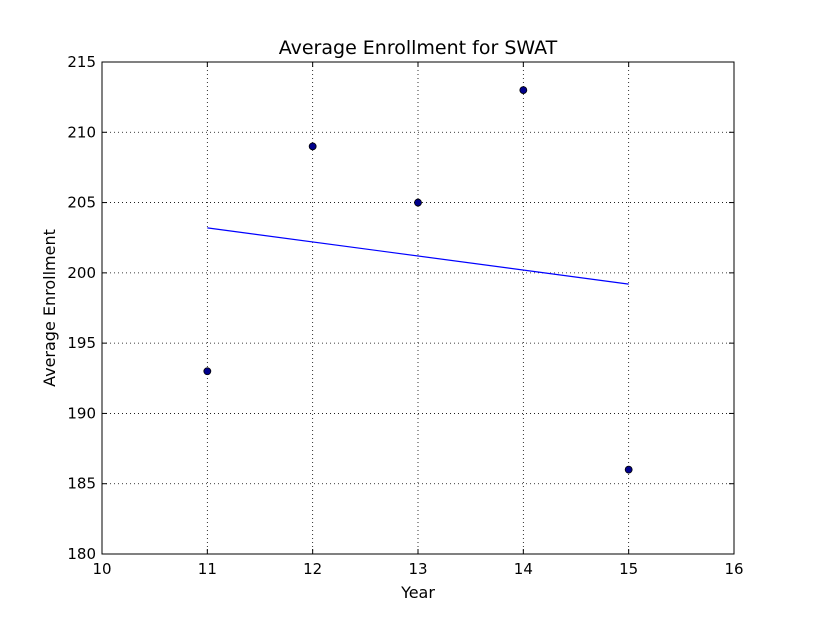  I want to click on x-tick-label: 10, so click(101, 569).